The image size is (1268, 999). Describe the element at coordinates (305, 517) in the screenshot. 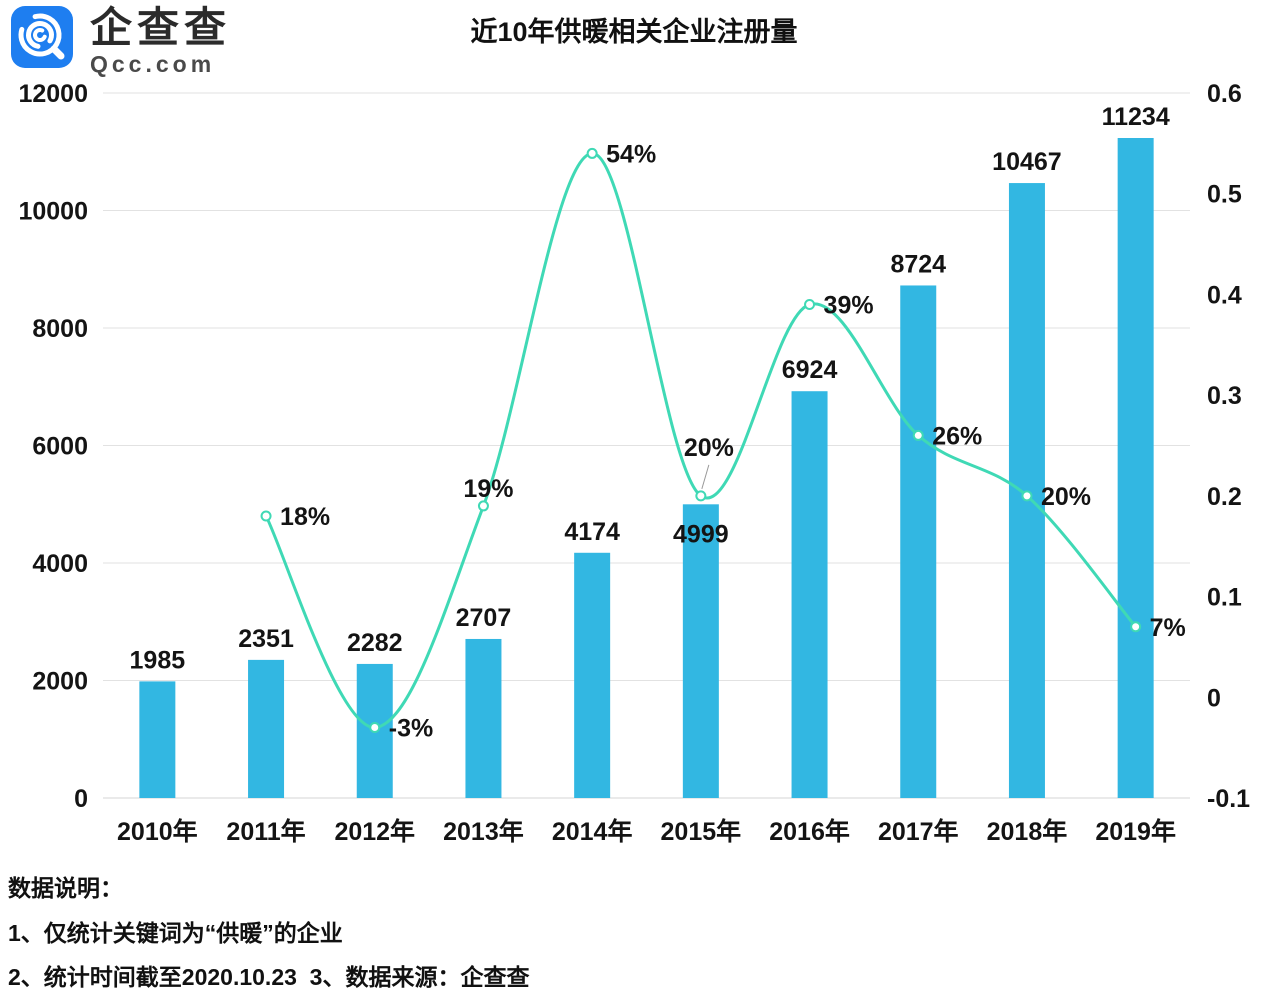

I see `line-value-label: 18%` at that location.